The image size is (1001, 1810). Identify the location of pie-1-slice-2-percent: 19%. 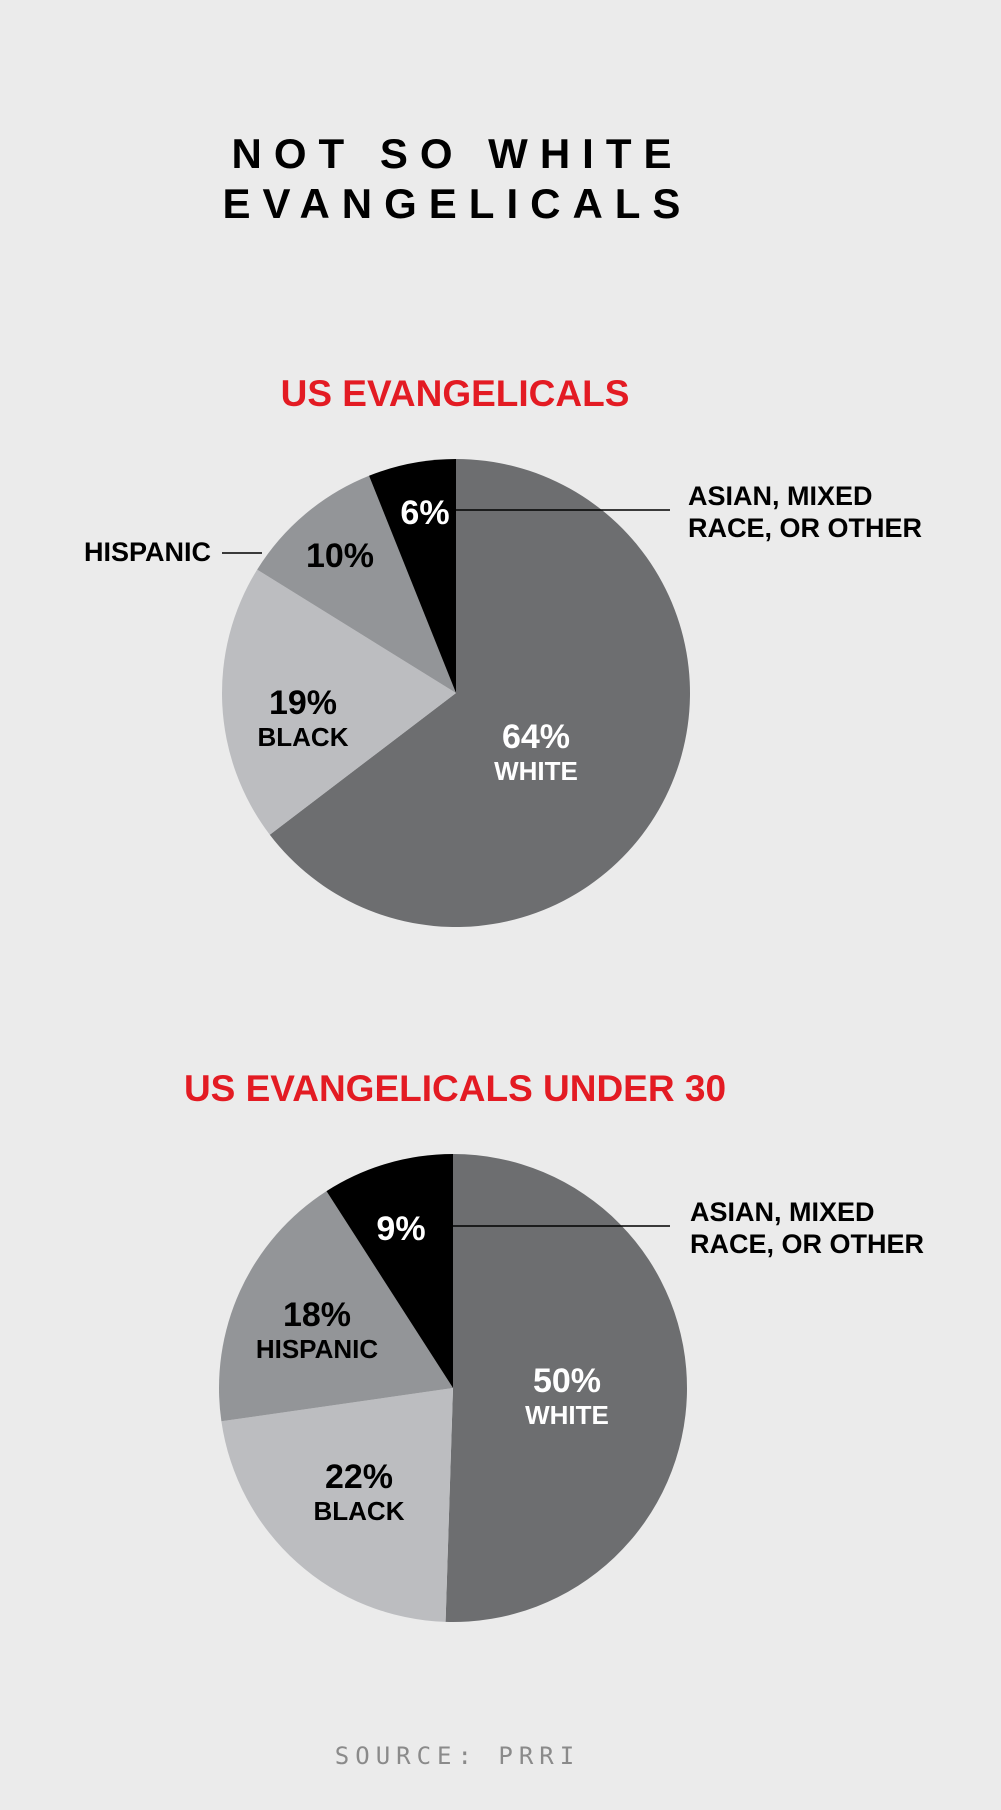
(303, 703).